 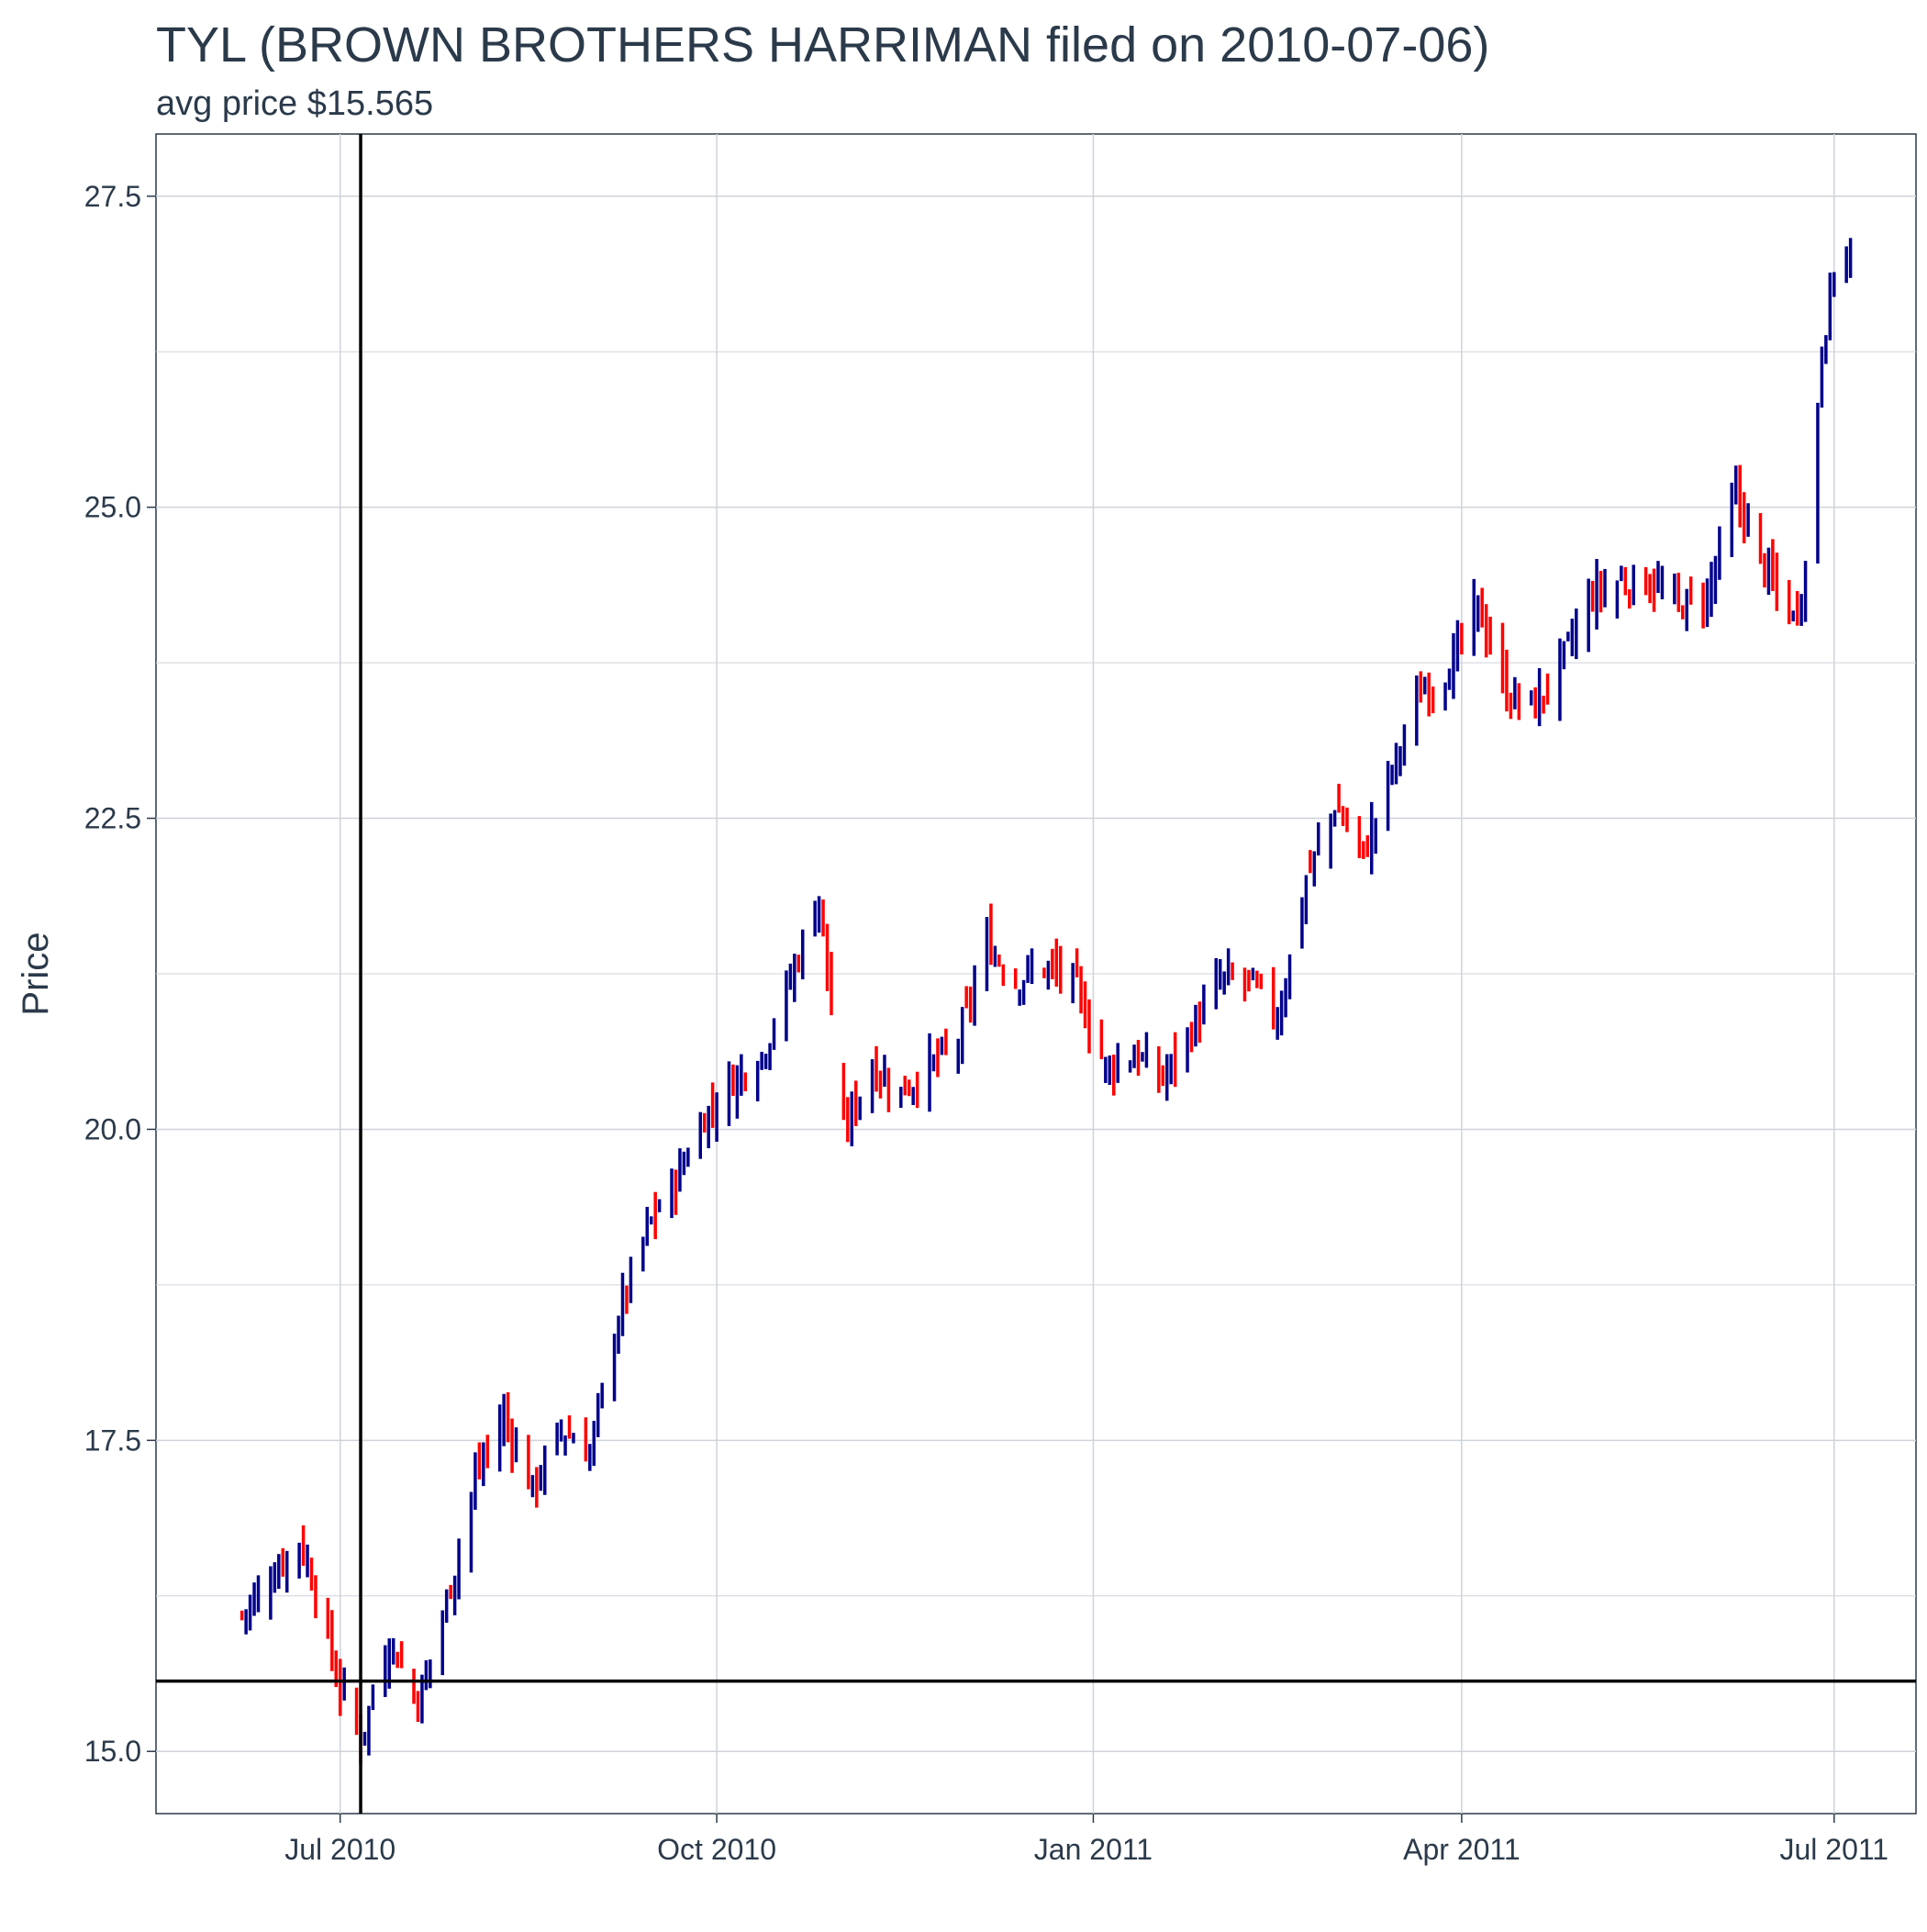 What do you see at coordinates (112, 196) in the screenshot?
I see `y-tick-label: 27.5` at bounding box center [112, 196].